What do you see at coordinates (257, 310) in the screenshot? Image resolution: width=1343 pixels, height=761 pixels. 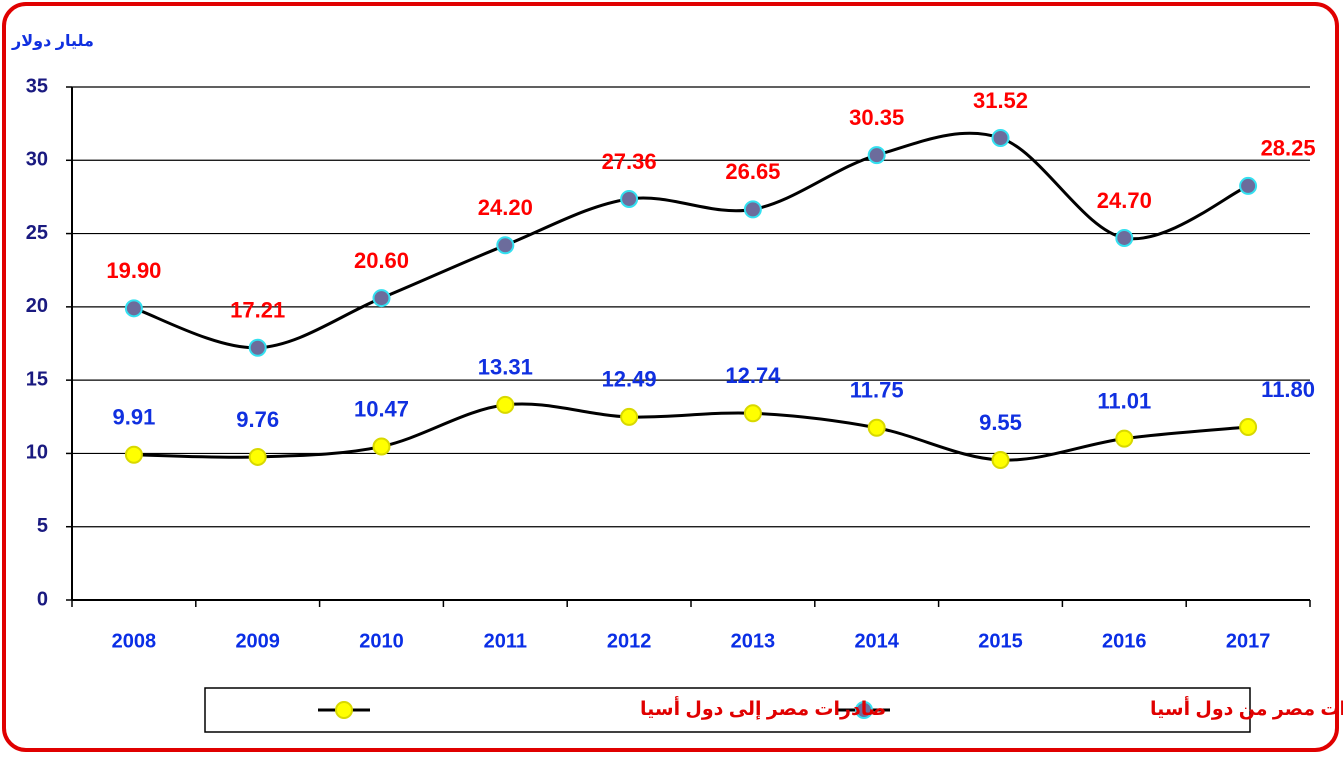 I see `value-label: 17.21` at bounding box center [257, 310].